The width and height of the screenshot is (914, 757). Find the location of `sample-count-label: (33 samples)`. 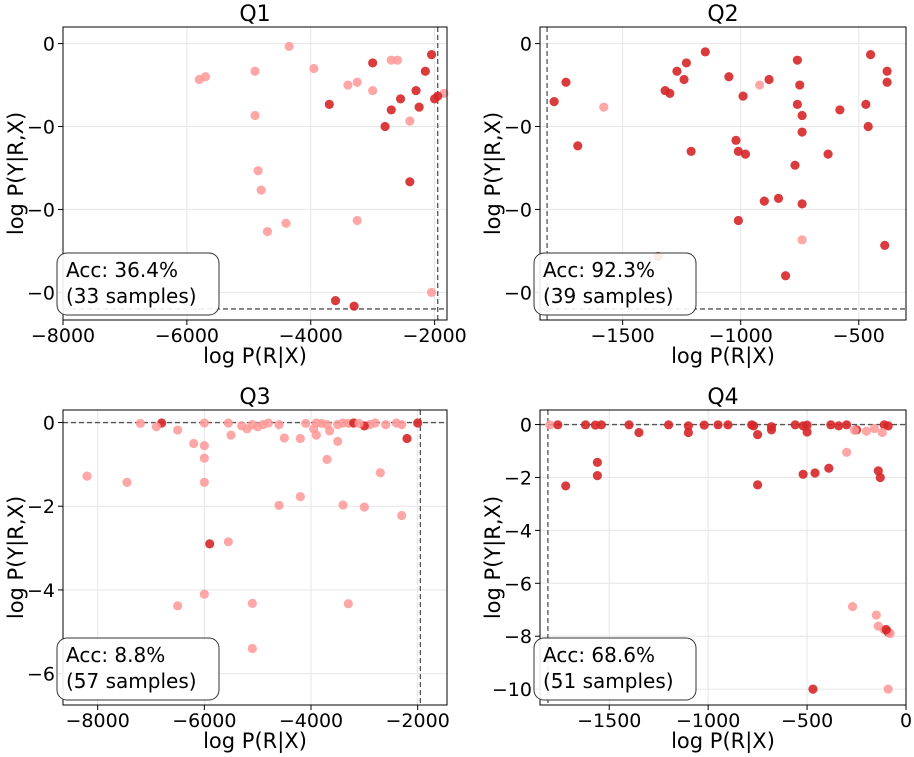

sample-count-label: (33 samples) is located at coordinates (131, 296).